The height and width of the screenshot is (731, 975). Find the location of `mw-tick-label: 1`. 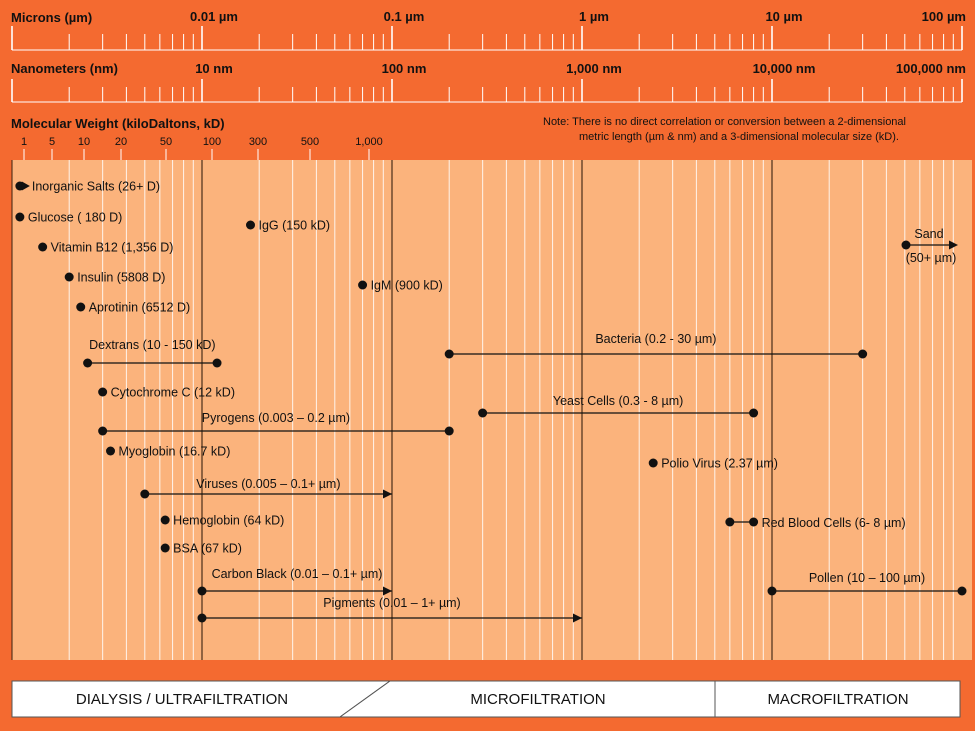

mw-tick-label: 1 is located at coordinates (24, 142).